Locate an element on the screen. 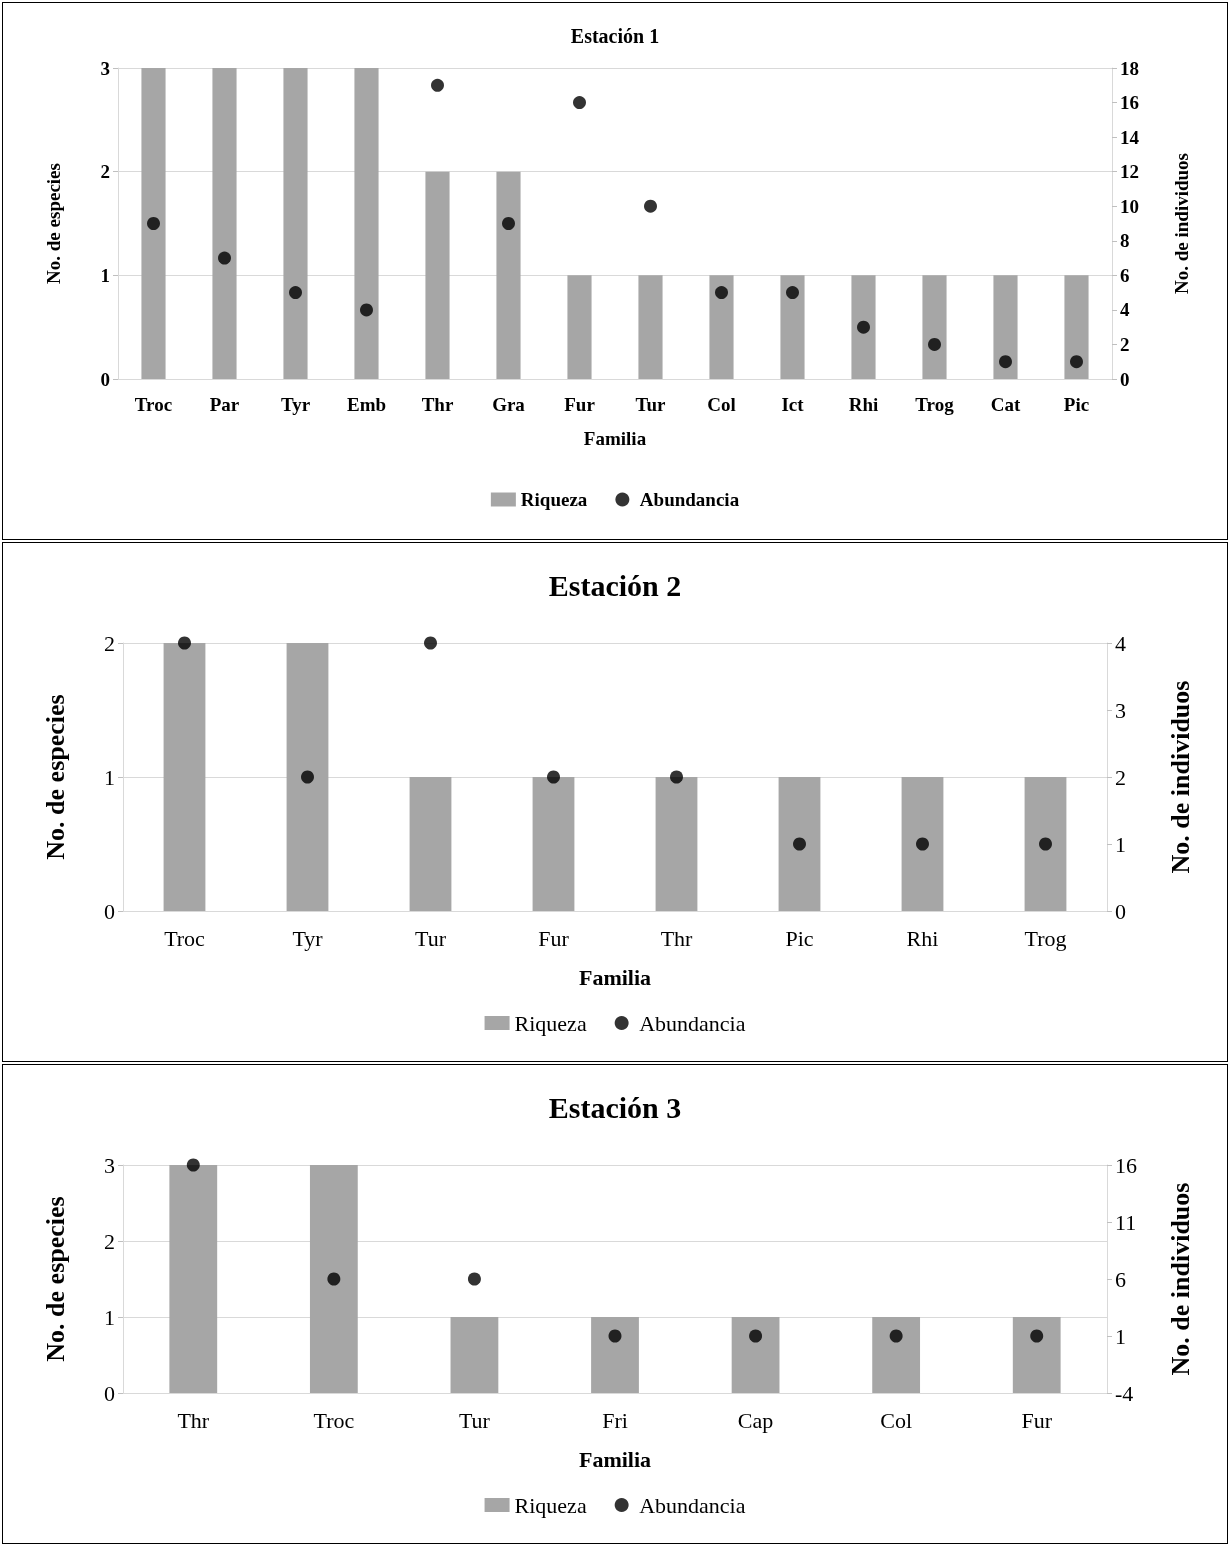 The image size is (1232, 1546). y2-tick-label: 3 is located at coordinates (1120, 710).